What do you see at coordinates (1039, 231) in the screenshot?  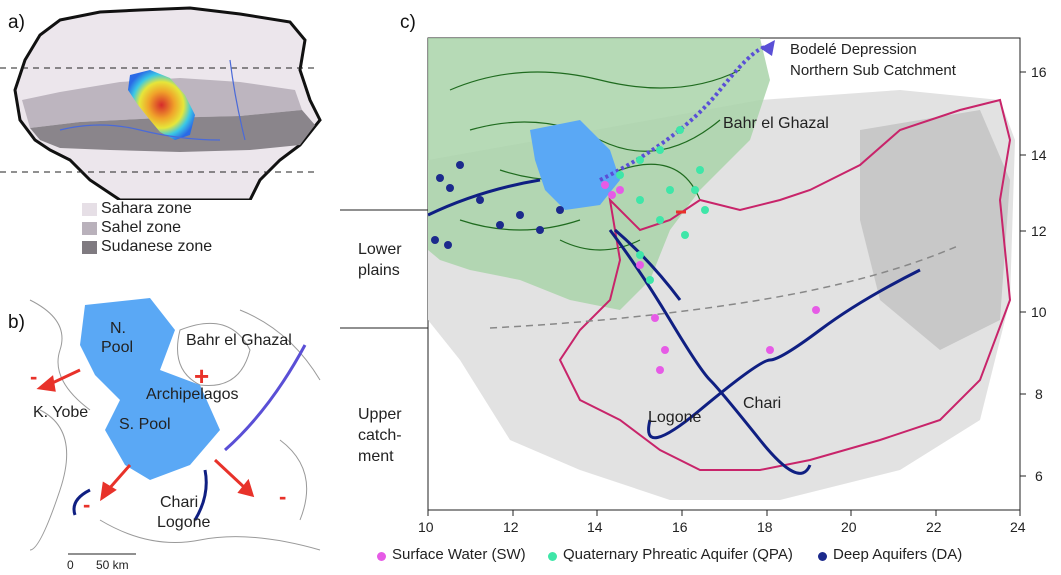 I see `y-tick-12: 12` at bounding box center [1039, 231].